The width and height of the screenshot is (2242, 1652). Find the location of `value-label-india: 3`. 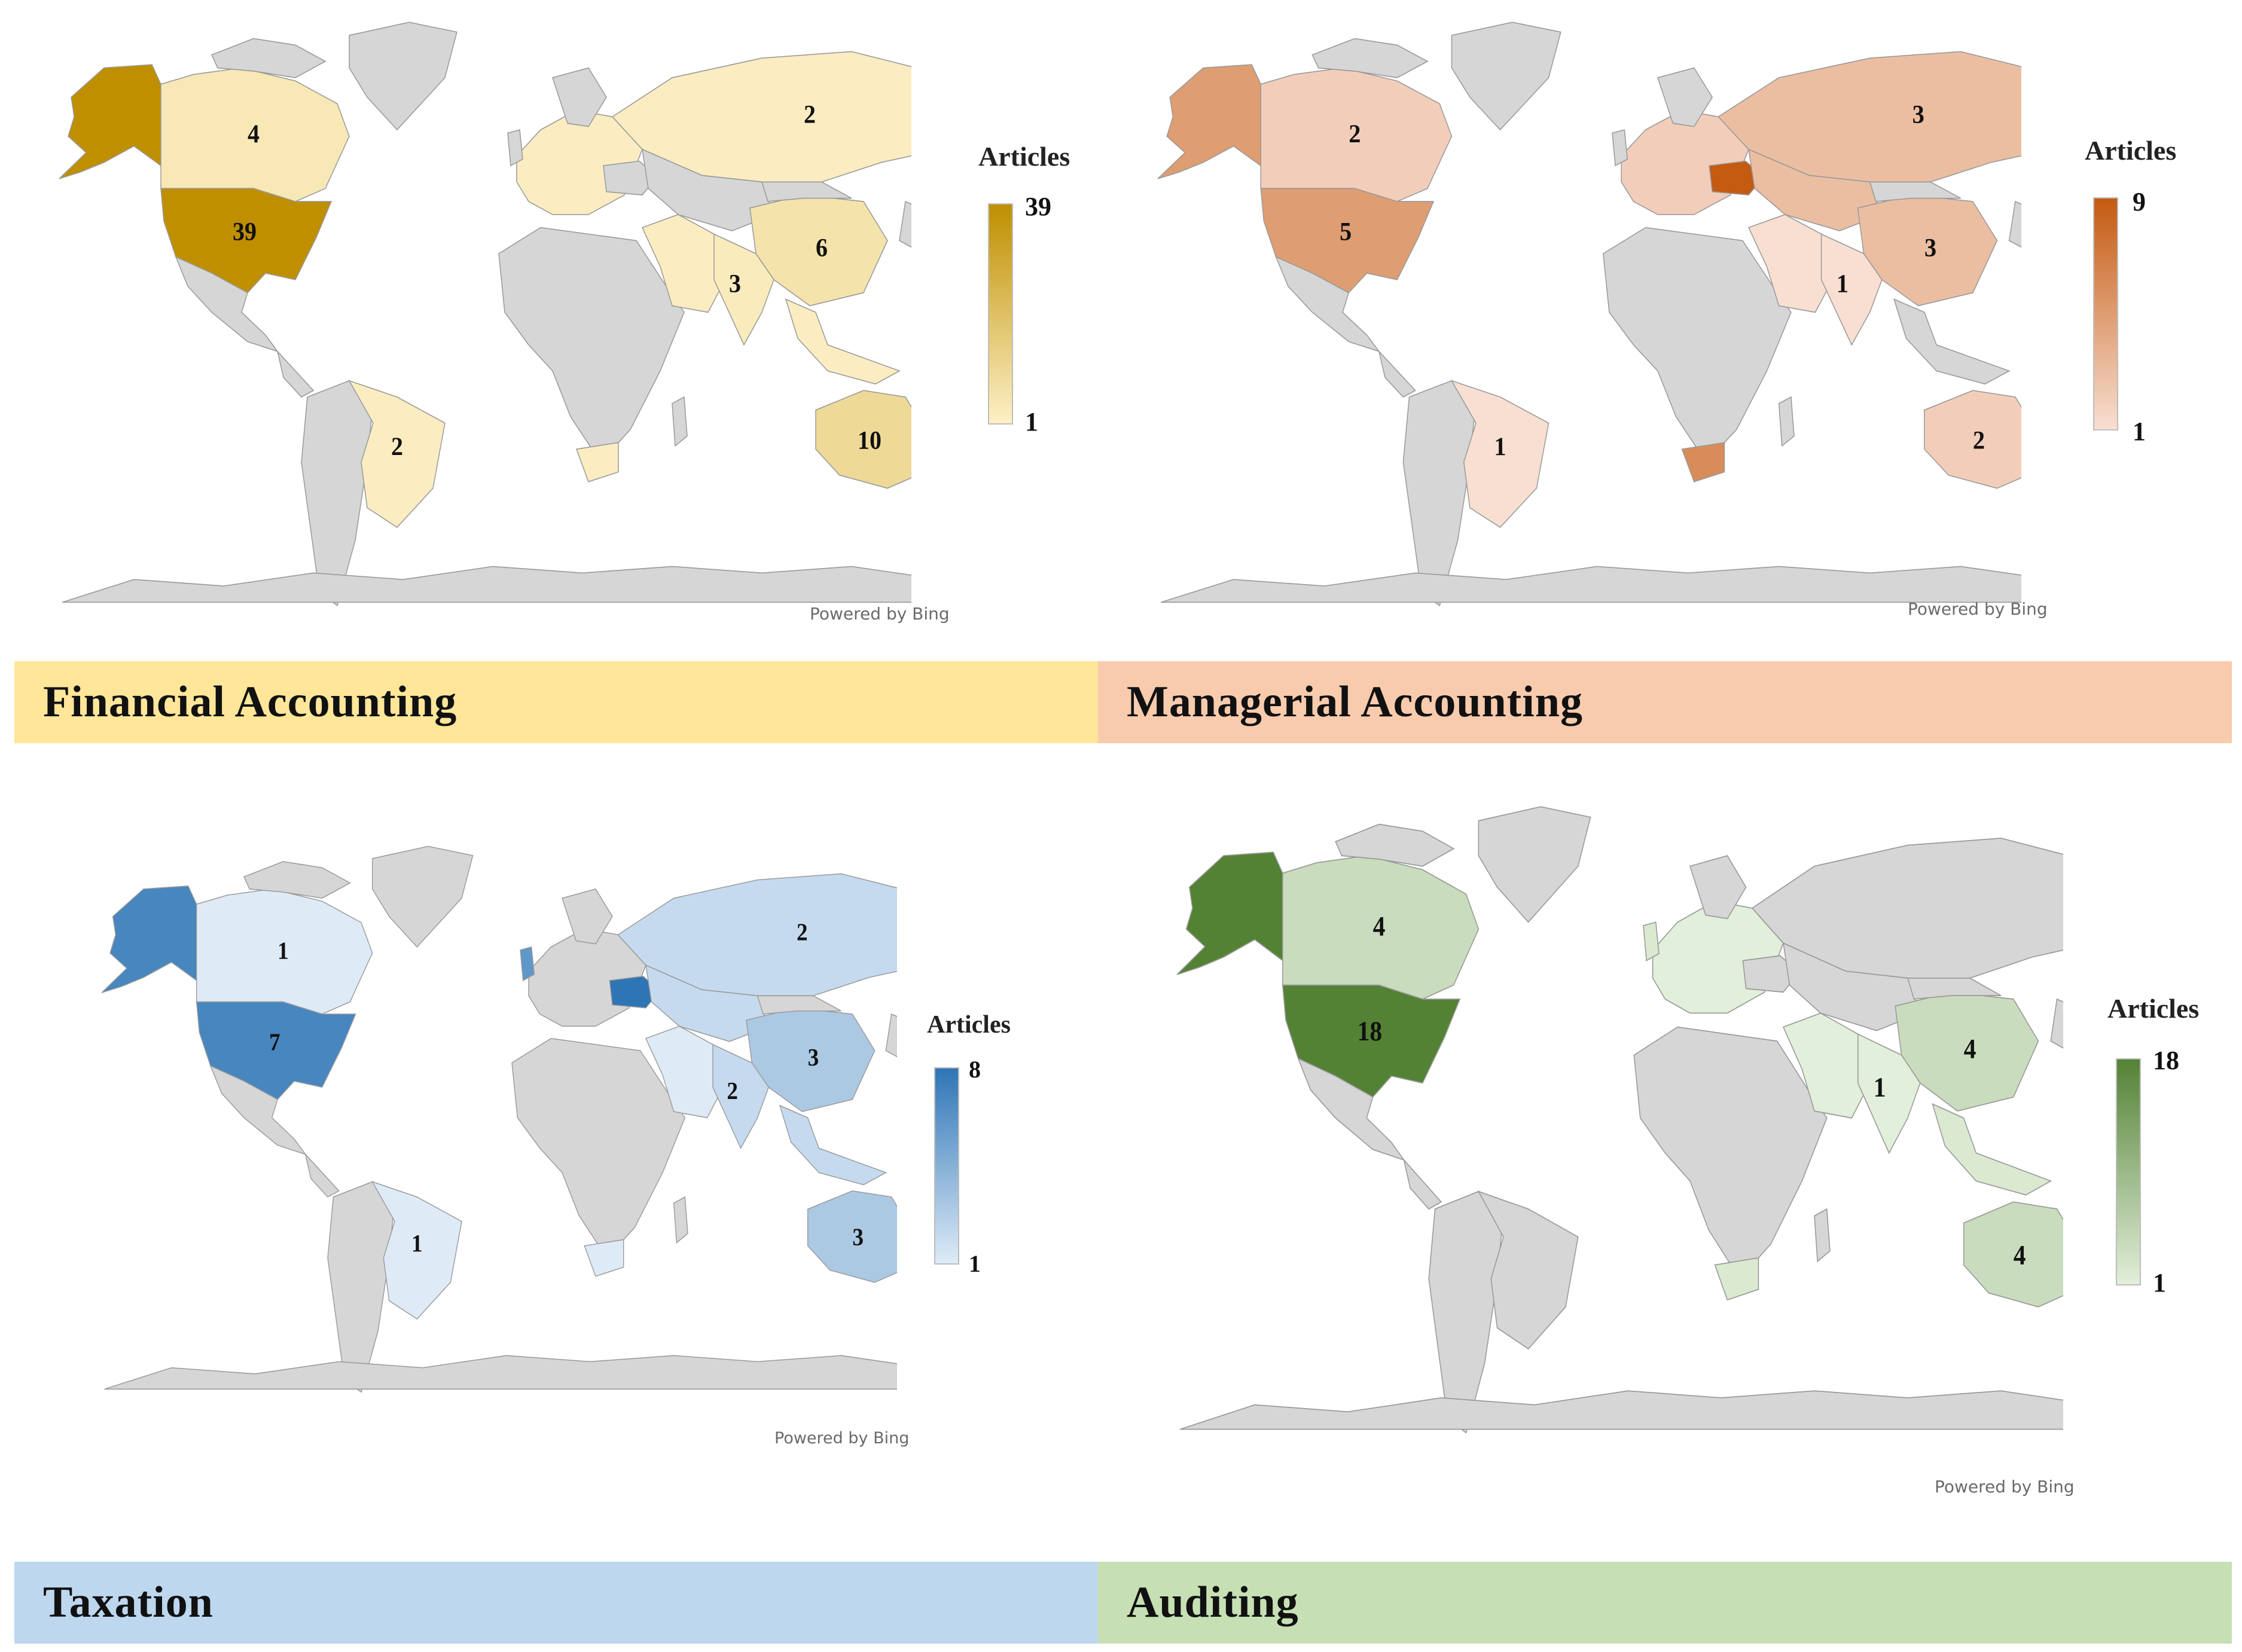

value-label-india: 3 is located at coordinates (735, 284).